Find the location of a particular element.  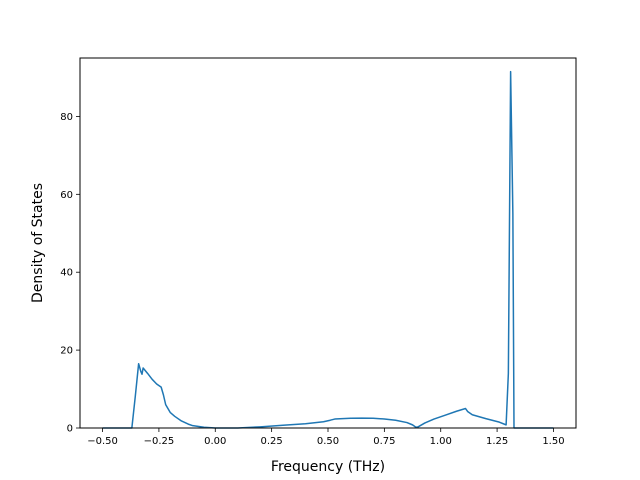

x-tick-label: −0.25 is located at coordinates (159, 441).